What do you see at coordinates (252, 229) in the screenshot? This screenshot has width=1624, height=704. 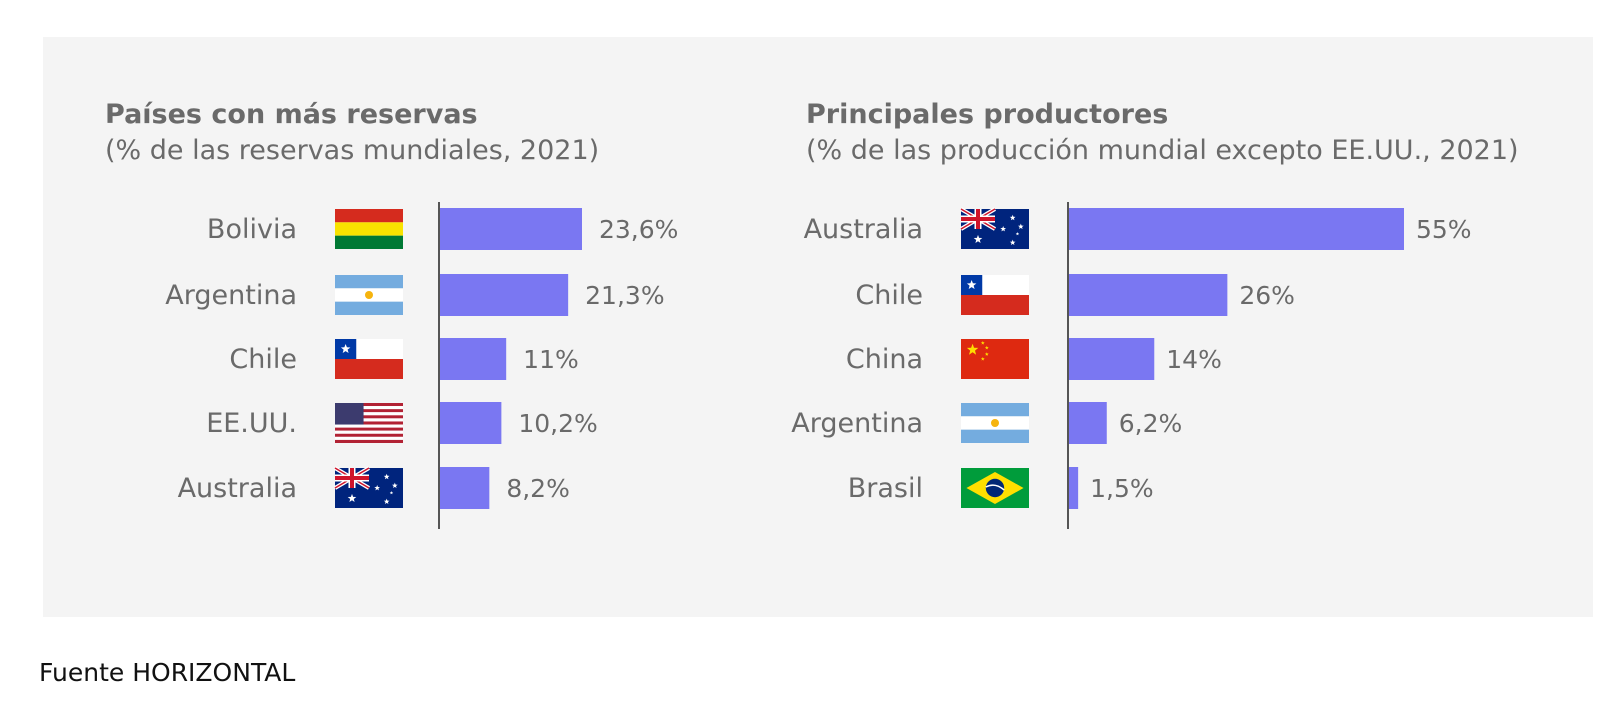 I see `category-label: Bolivia` at bounding box center [252, 229].